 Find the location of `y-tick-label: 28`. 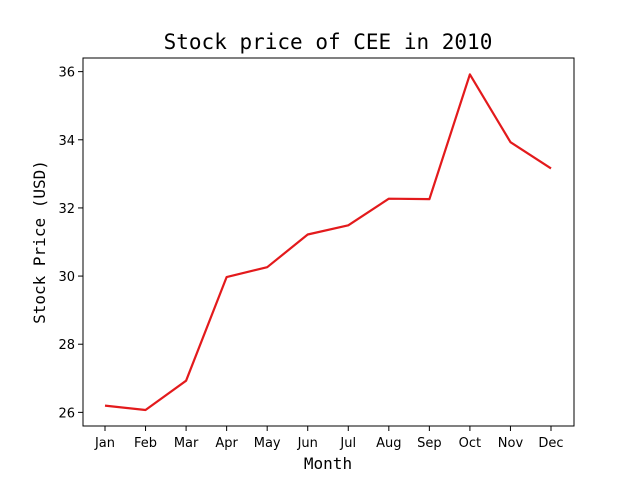

y-tick-label: 28 is located at coordinates (66, 345).